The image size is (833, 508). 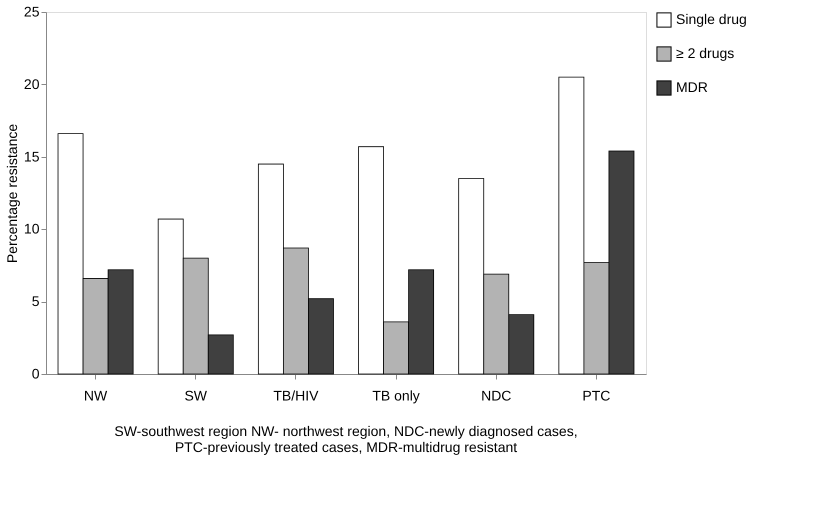 What do you see at coordinates (711, 19) in the screenshot?
I see `legend-label: Single drug` at bounding box center [711, 19].